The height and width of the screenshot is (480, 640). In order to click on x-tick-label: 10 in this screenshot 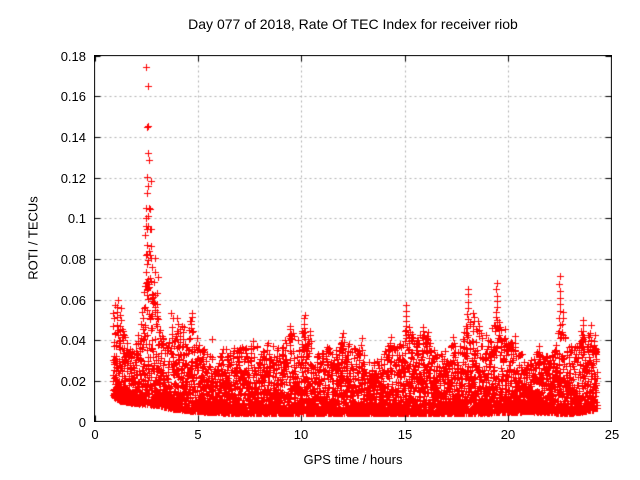, I will do `click(301, 434)`.